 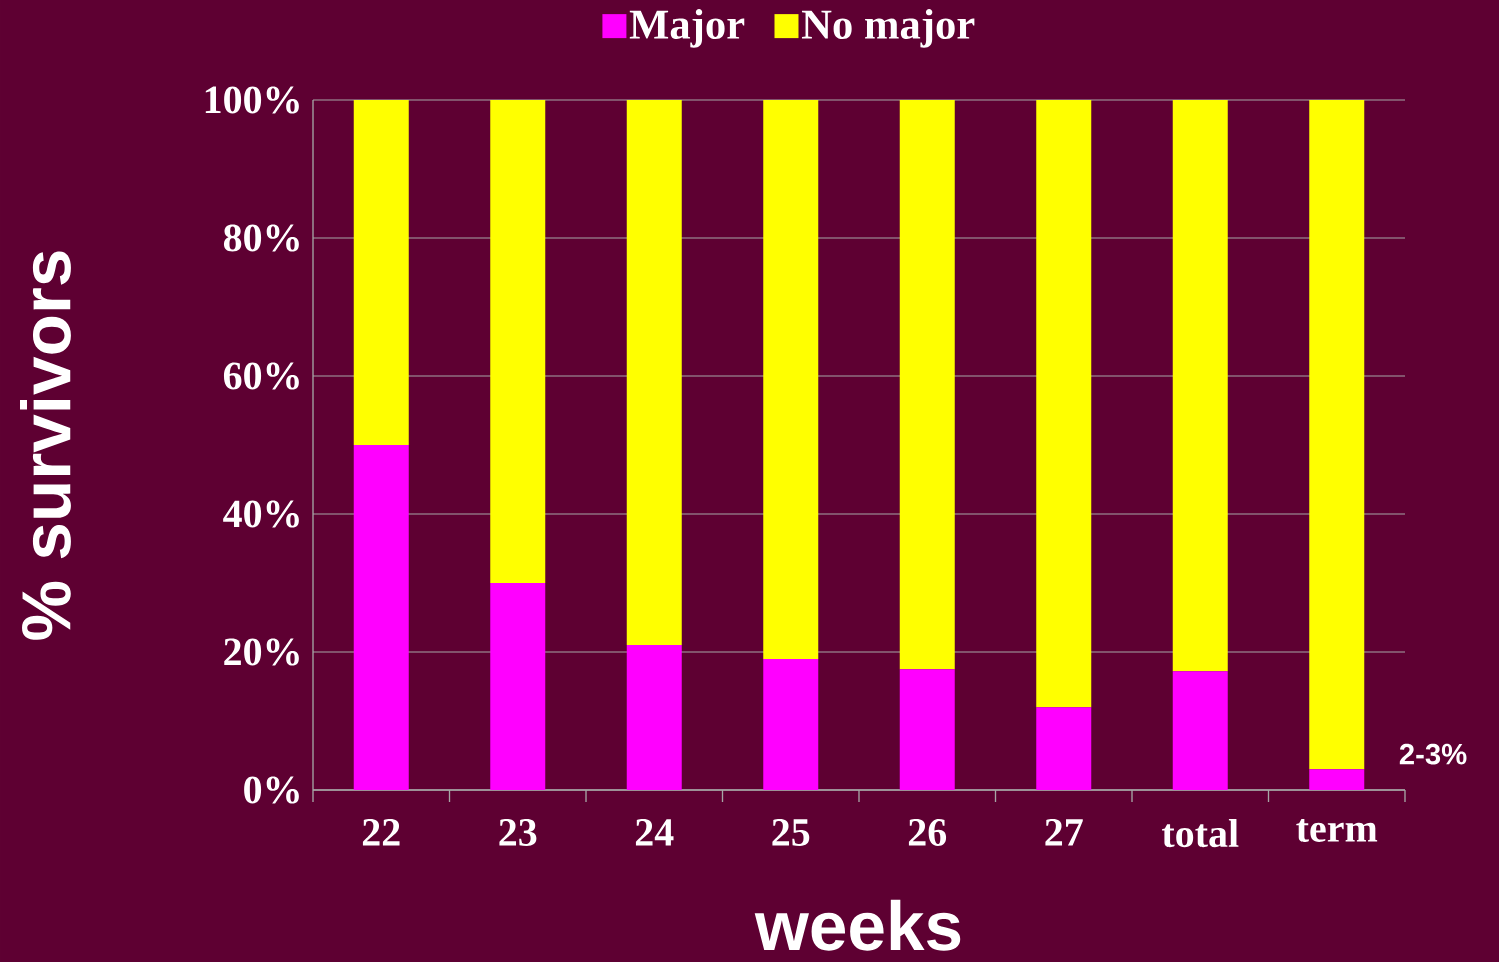 I want to click on x-tick-label: total, so click(x=1200, y=833).